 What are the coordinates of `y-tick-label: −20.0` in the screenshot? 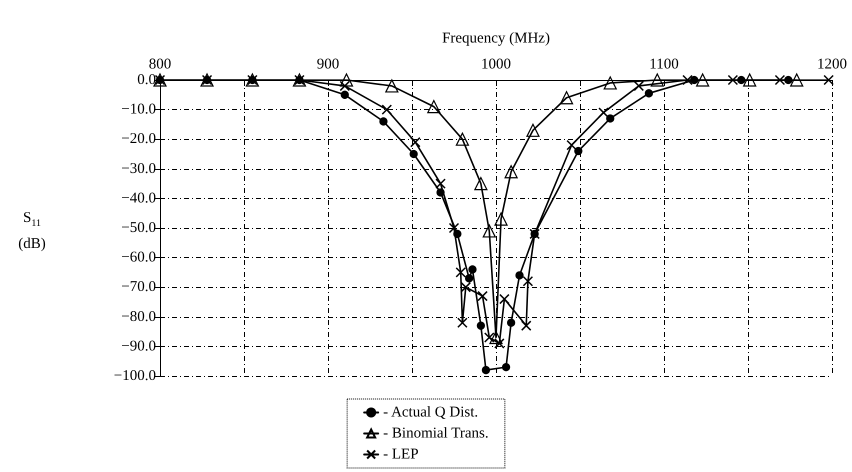 It's located at (138, 139).